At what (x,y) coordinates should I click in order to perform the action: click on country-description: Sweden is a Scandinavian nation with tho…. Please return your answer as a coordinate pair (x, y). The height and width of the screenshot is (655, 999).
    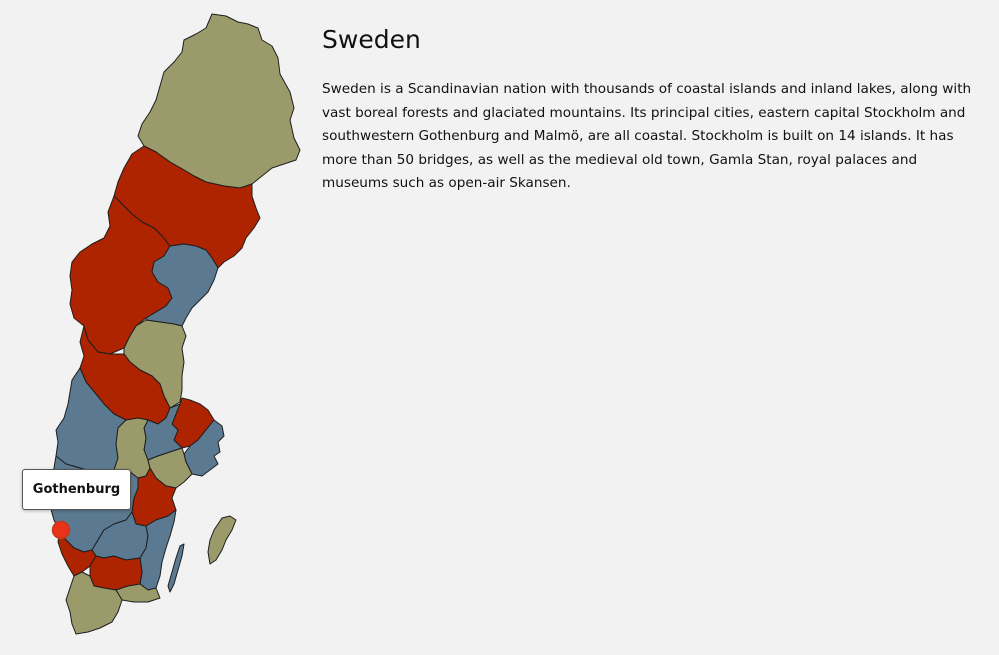
    Looking at the image, I should click on (647, 136).